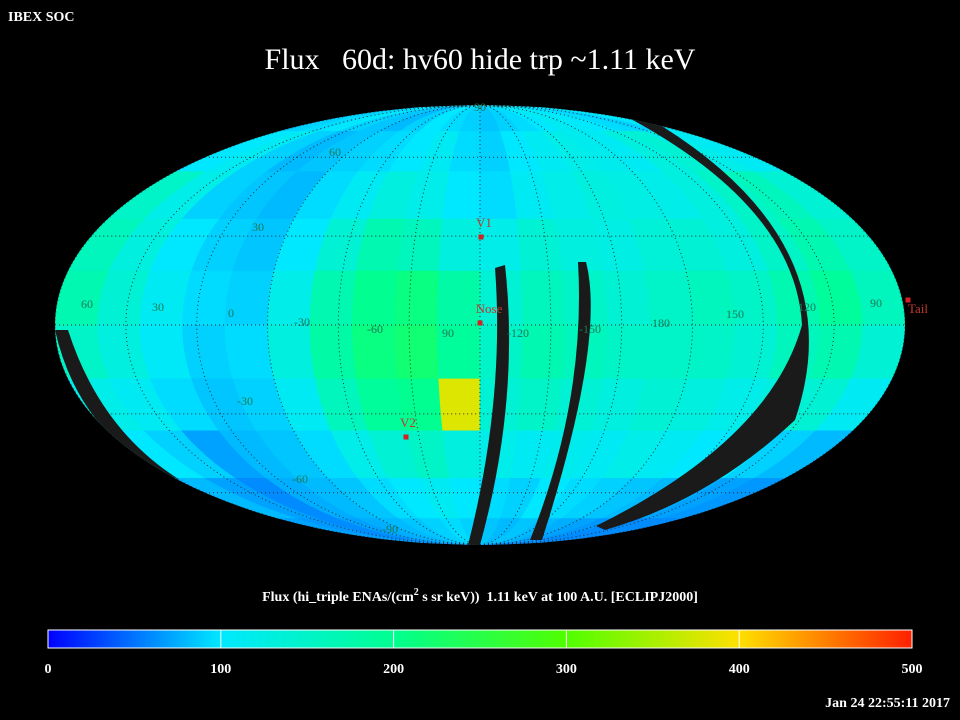 The height and width of the screenshot is (720, 960). What do you see at coordinates (390, 529) in the screenshot?
I see `latitude-label: -90` at bounding box center [390, 529].